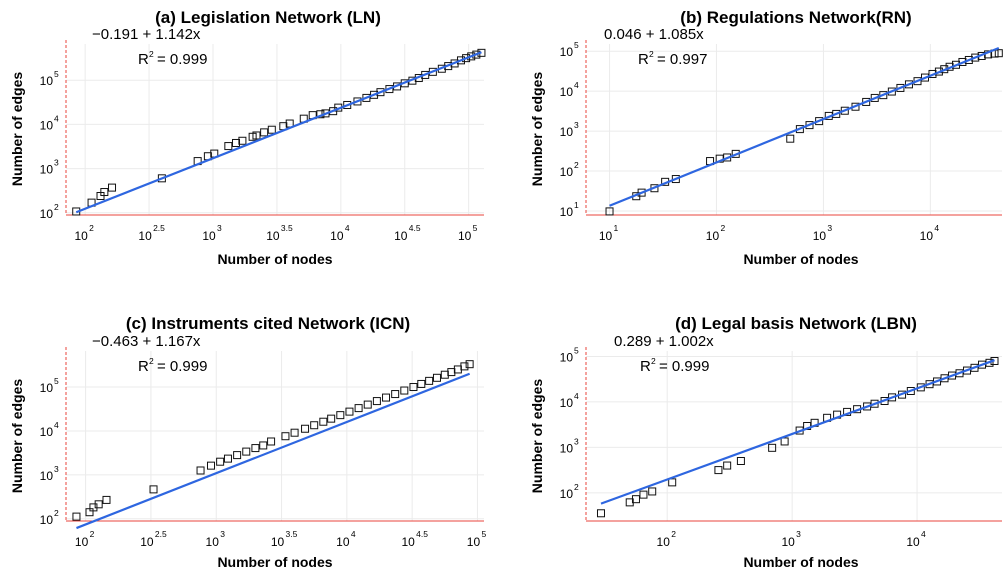  I want to click on fit-equation: 0.289 + 1.002x, so click(664, 341).